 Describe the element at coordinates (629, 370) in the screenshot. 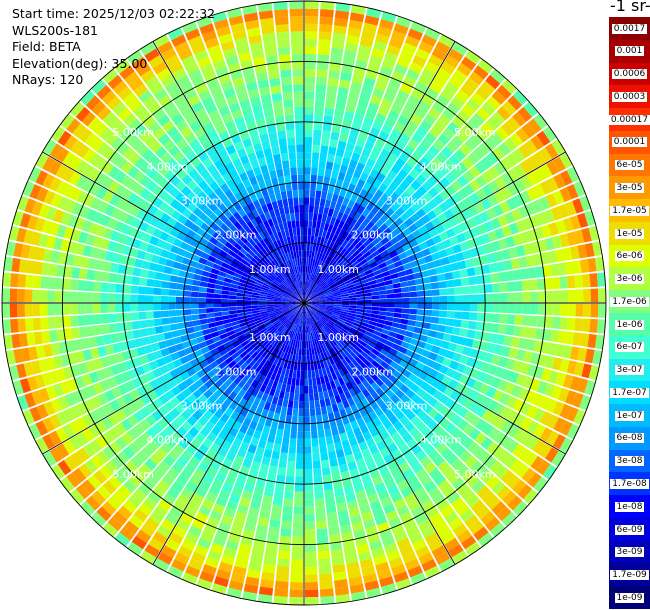

I see `colorbar-label: 3e-07` at that location.